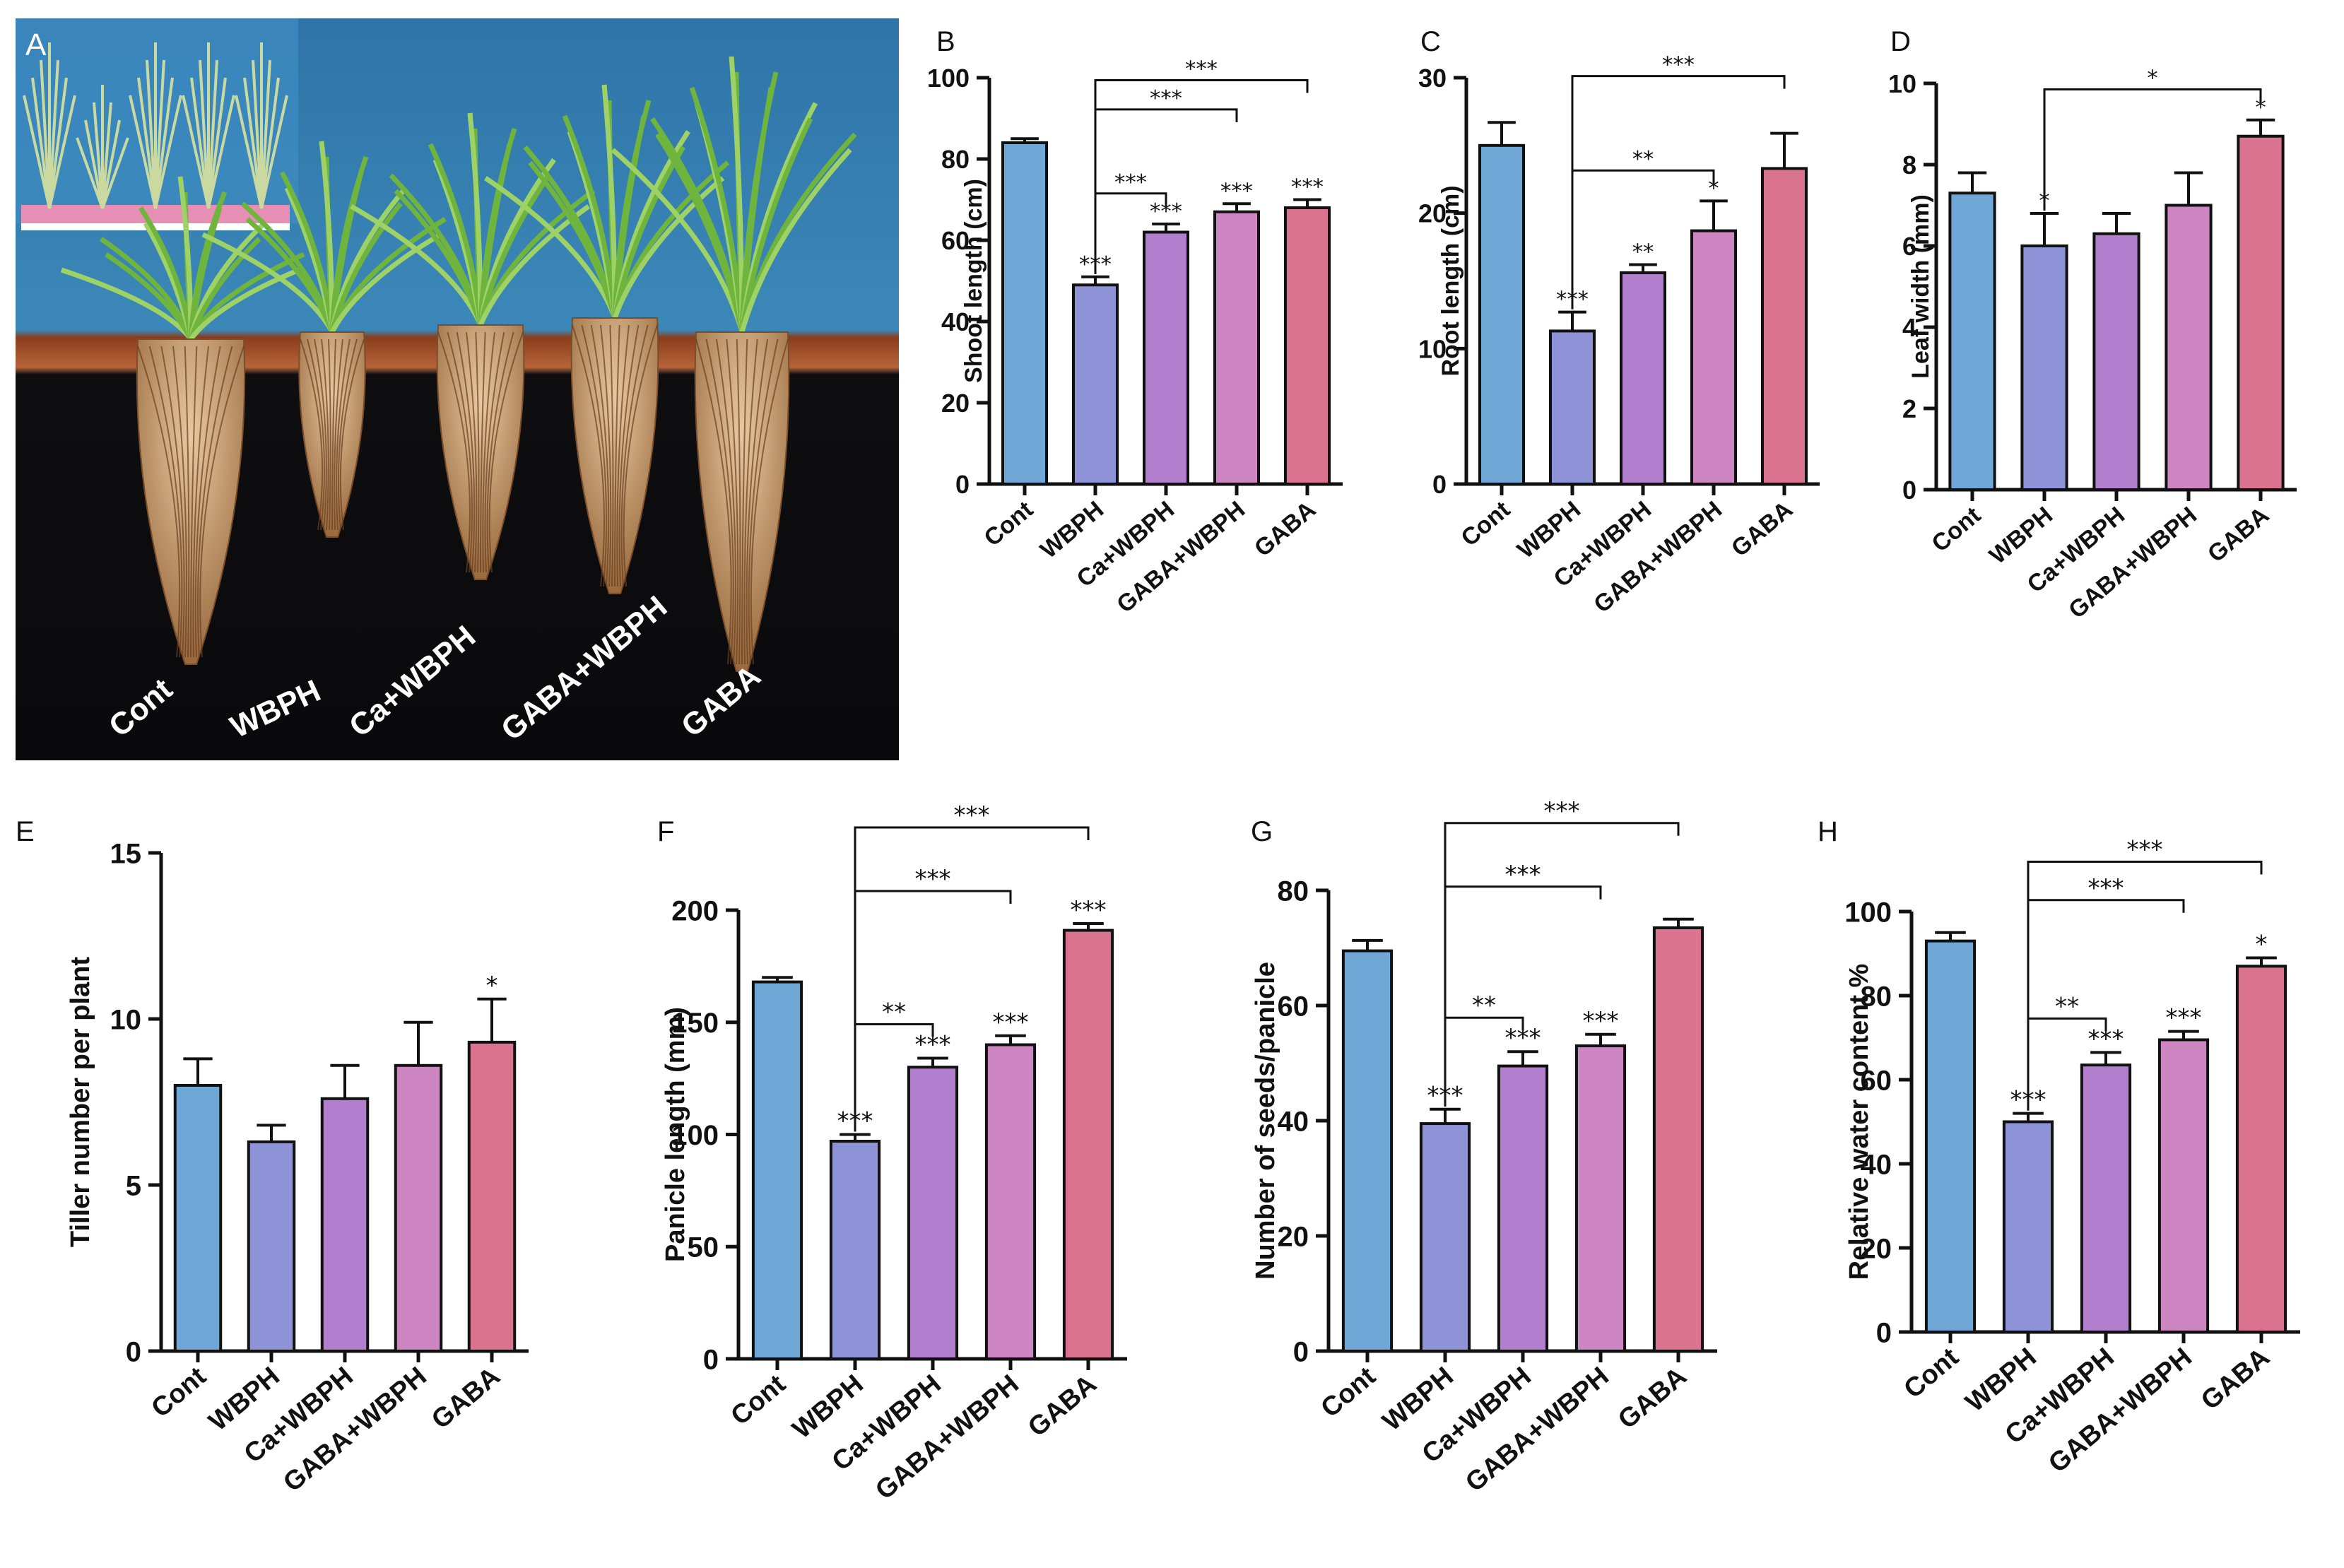 The width and height of the screenshot is (2344, 1568). Describe the element at coordinates (134, 1185) in the screenshot. I see `y-tick-label: 5` at that location.